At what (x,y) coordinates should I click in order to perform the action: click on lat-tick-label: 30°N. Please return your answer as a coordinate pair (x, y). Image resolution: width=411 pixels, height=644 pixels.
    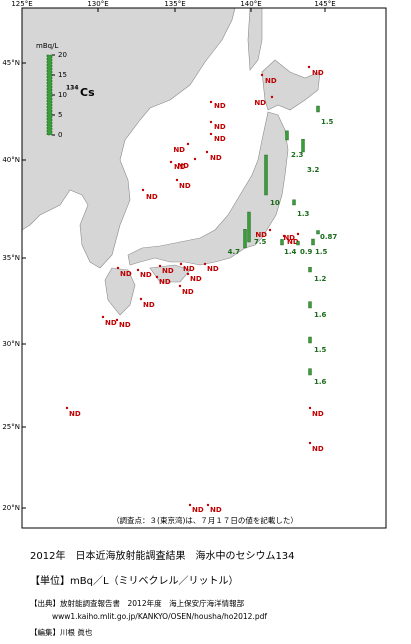
    Looking at the image, I should click on (11, 344).